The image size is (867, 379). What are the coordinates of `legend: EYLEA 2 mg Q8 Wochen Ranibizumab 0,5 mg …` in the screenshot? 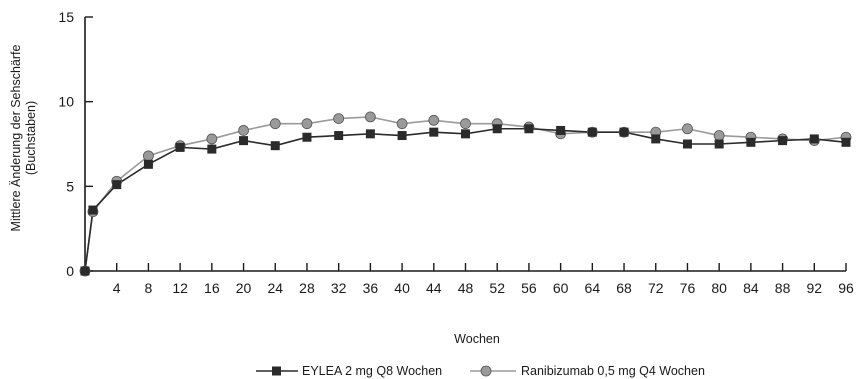 It's located at (480, 371).